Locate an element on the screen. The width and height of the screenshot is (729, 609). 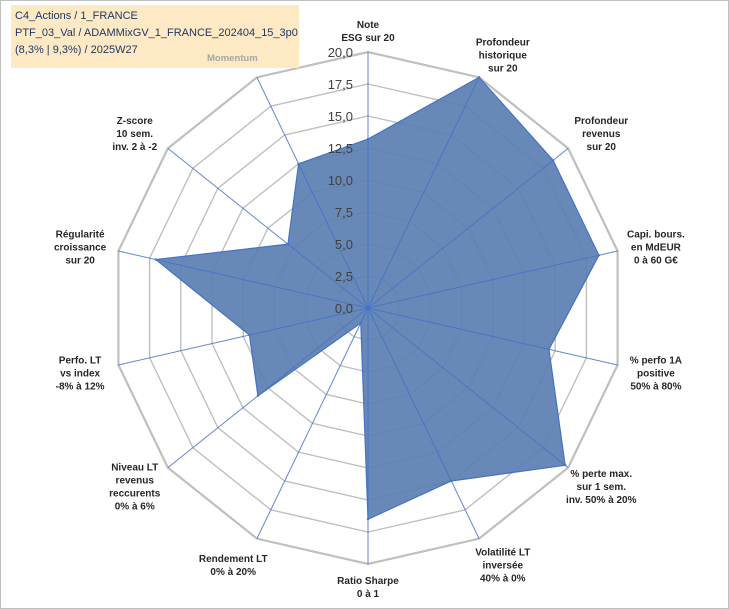
axis-label: Profondeur historique sur 20 is located at coordinates (503, 56).